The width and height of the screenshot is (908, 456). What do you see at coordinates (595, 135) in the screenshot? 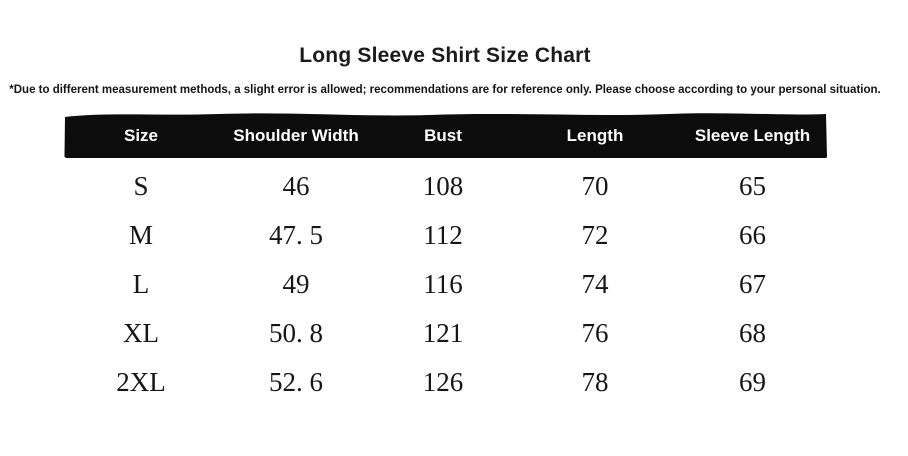
I see `column-header-length: Length` at bounding box center [595, 135].